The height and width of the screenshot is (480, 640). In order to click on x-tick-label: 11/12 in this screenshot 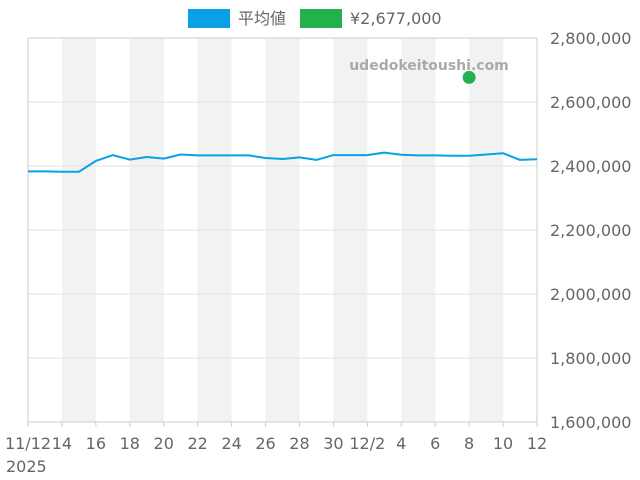, I will do `click(28, 443)`.